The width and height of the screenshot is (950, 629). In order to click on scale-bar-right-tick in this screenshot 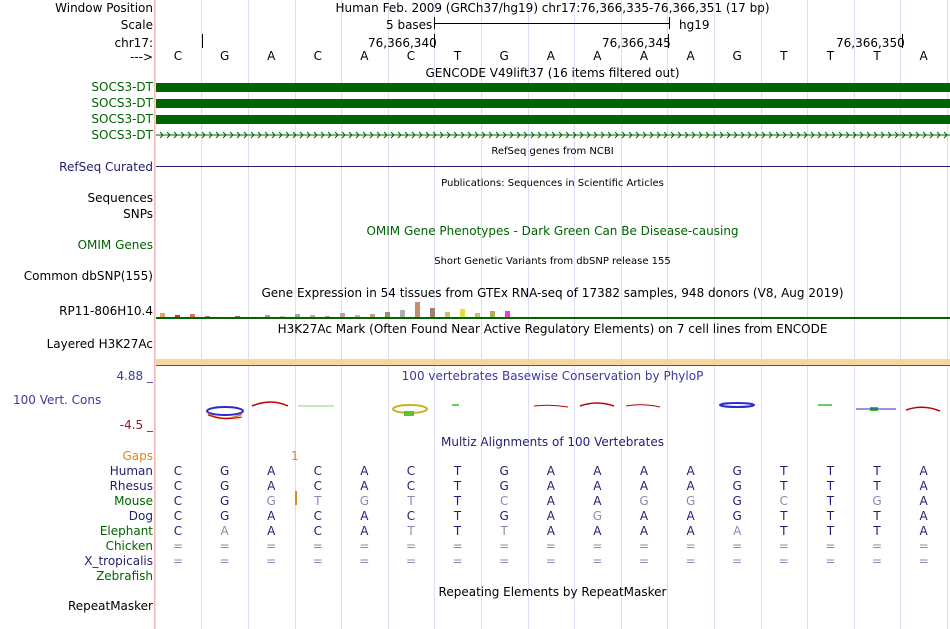, I will do `click(669, 23)`.